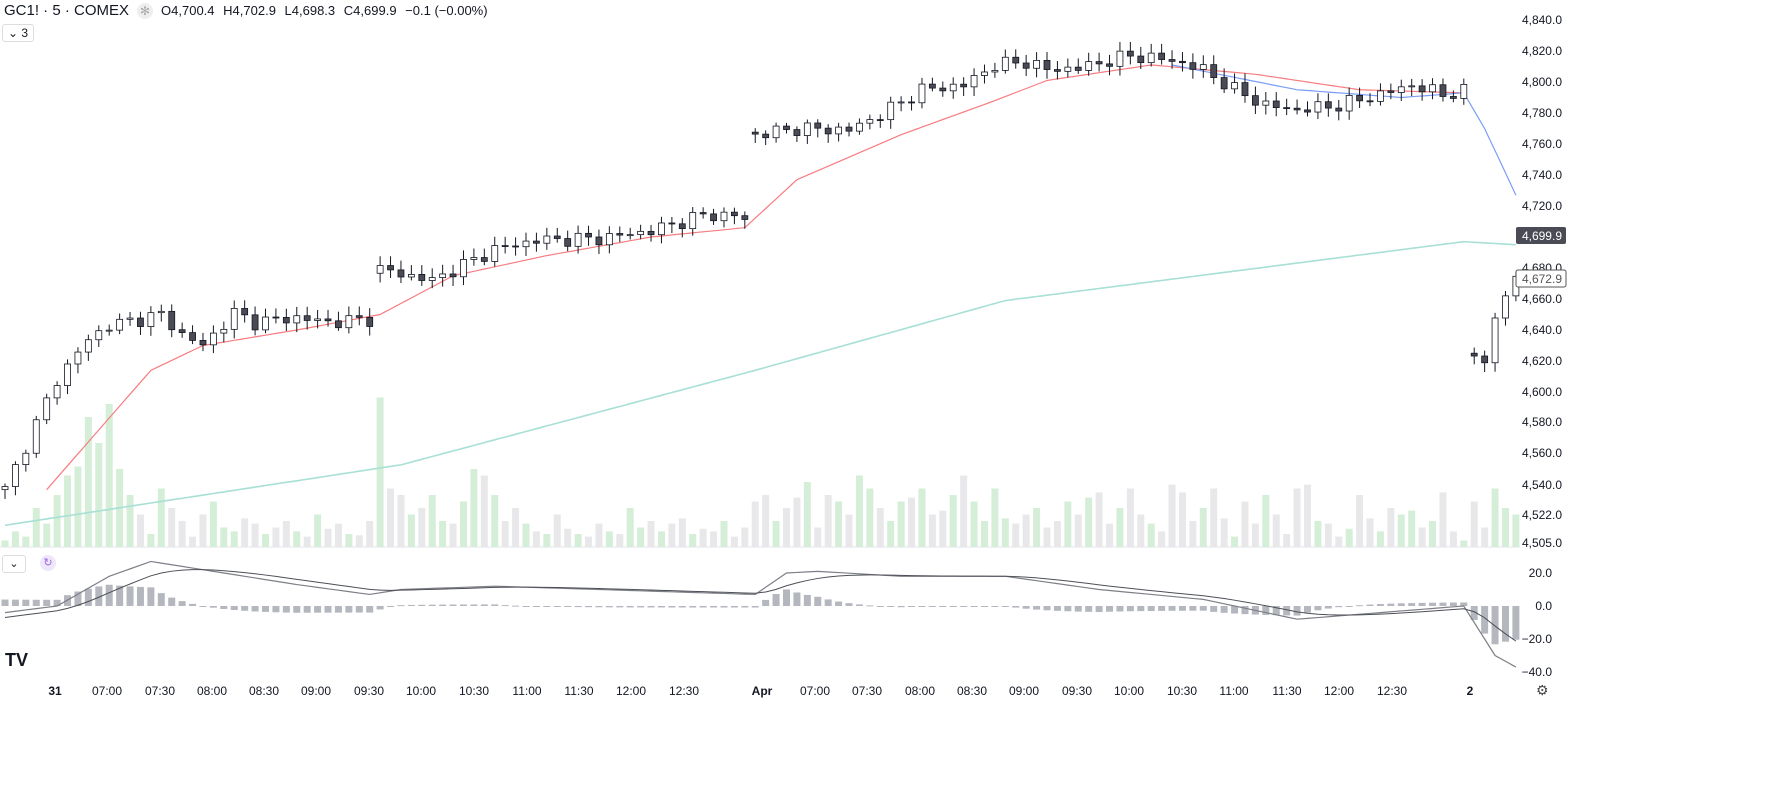 The height and width of the screenshot is (795, 1779). What do you see at coordinates (1542, 543) in the screenshot?
I see `price-axis-label: 4,505.0` at bounding box center [1542, 543].